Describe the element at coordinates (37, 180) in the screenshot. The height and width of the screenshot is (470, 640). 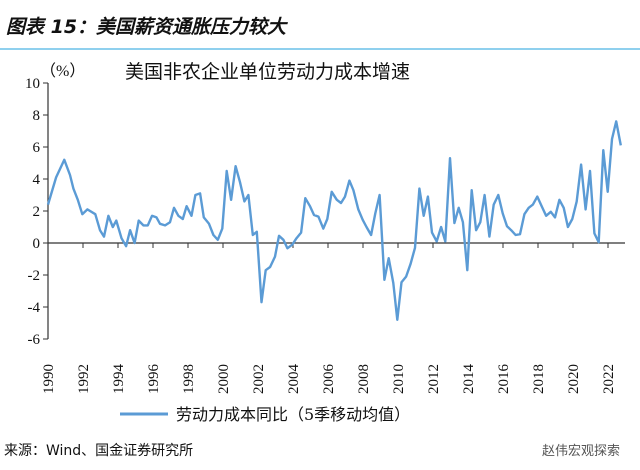
I see `y-tick-label: 4` at that location.